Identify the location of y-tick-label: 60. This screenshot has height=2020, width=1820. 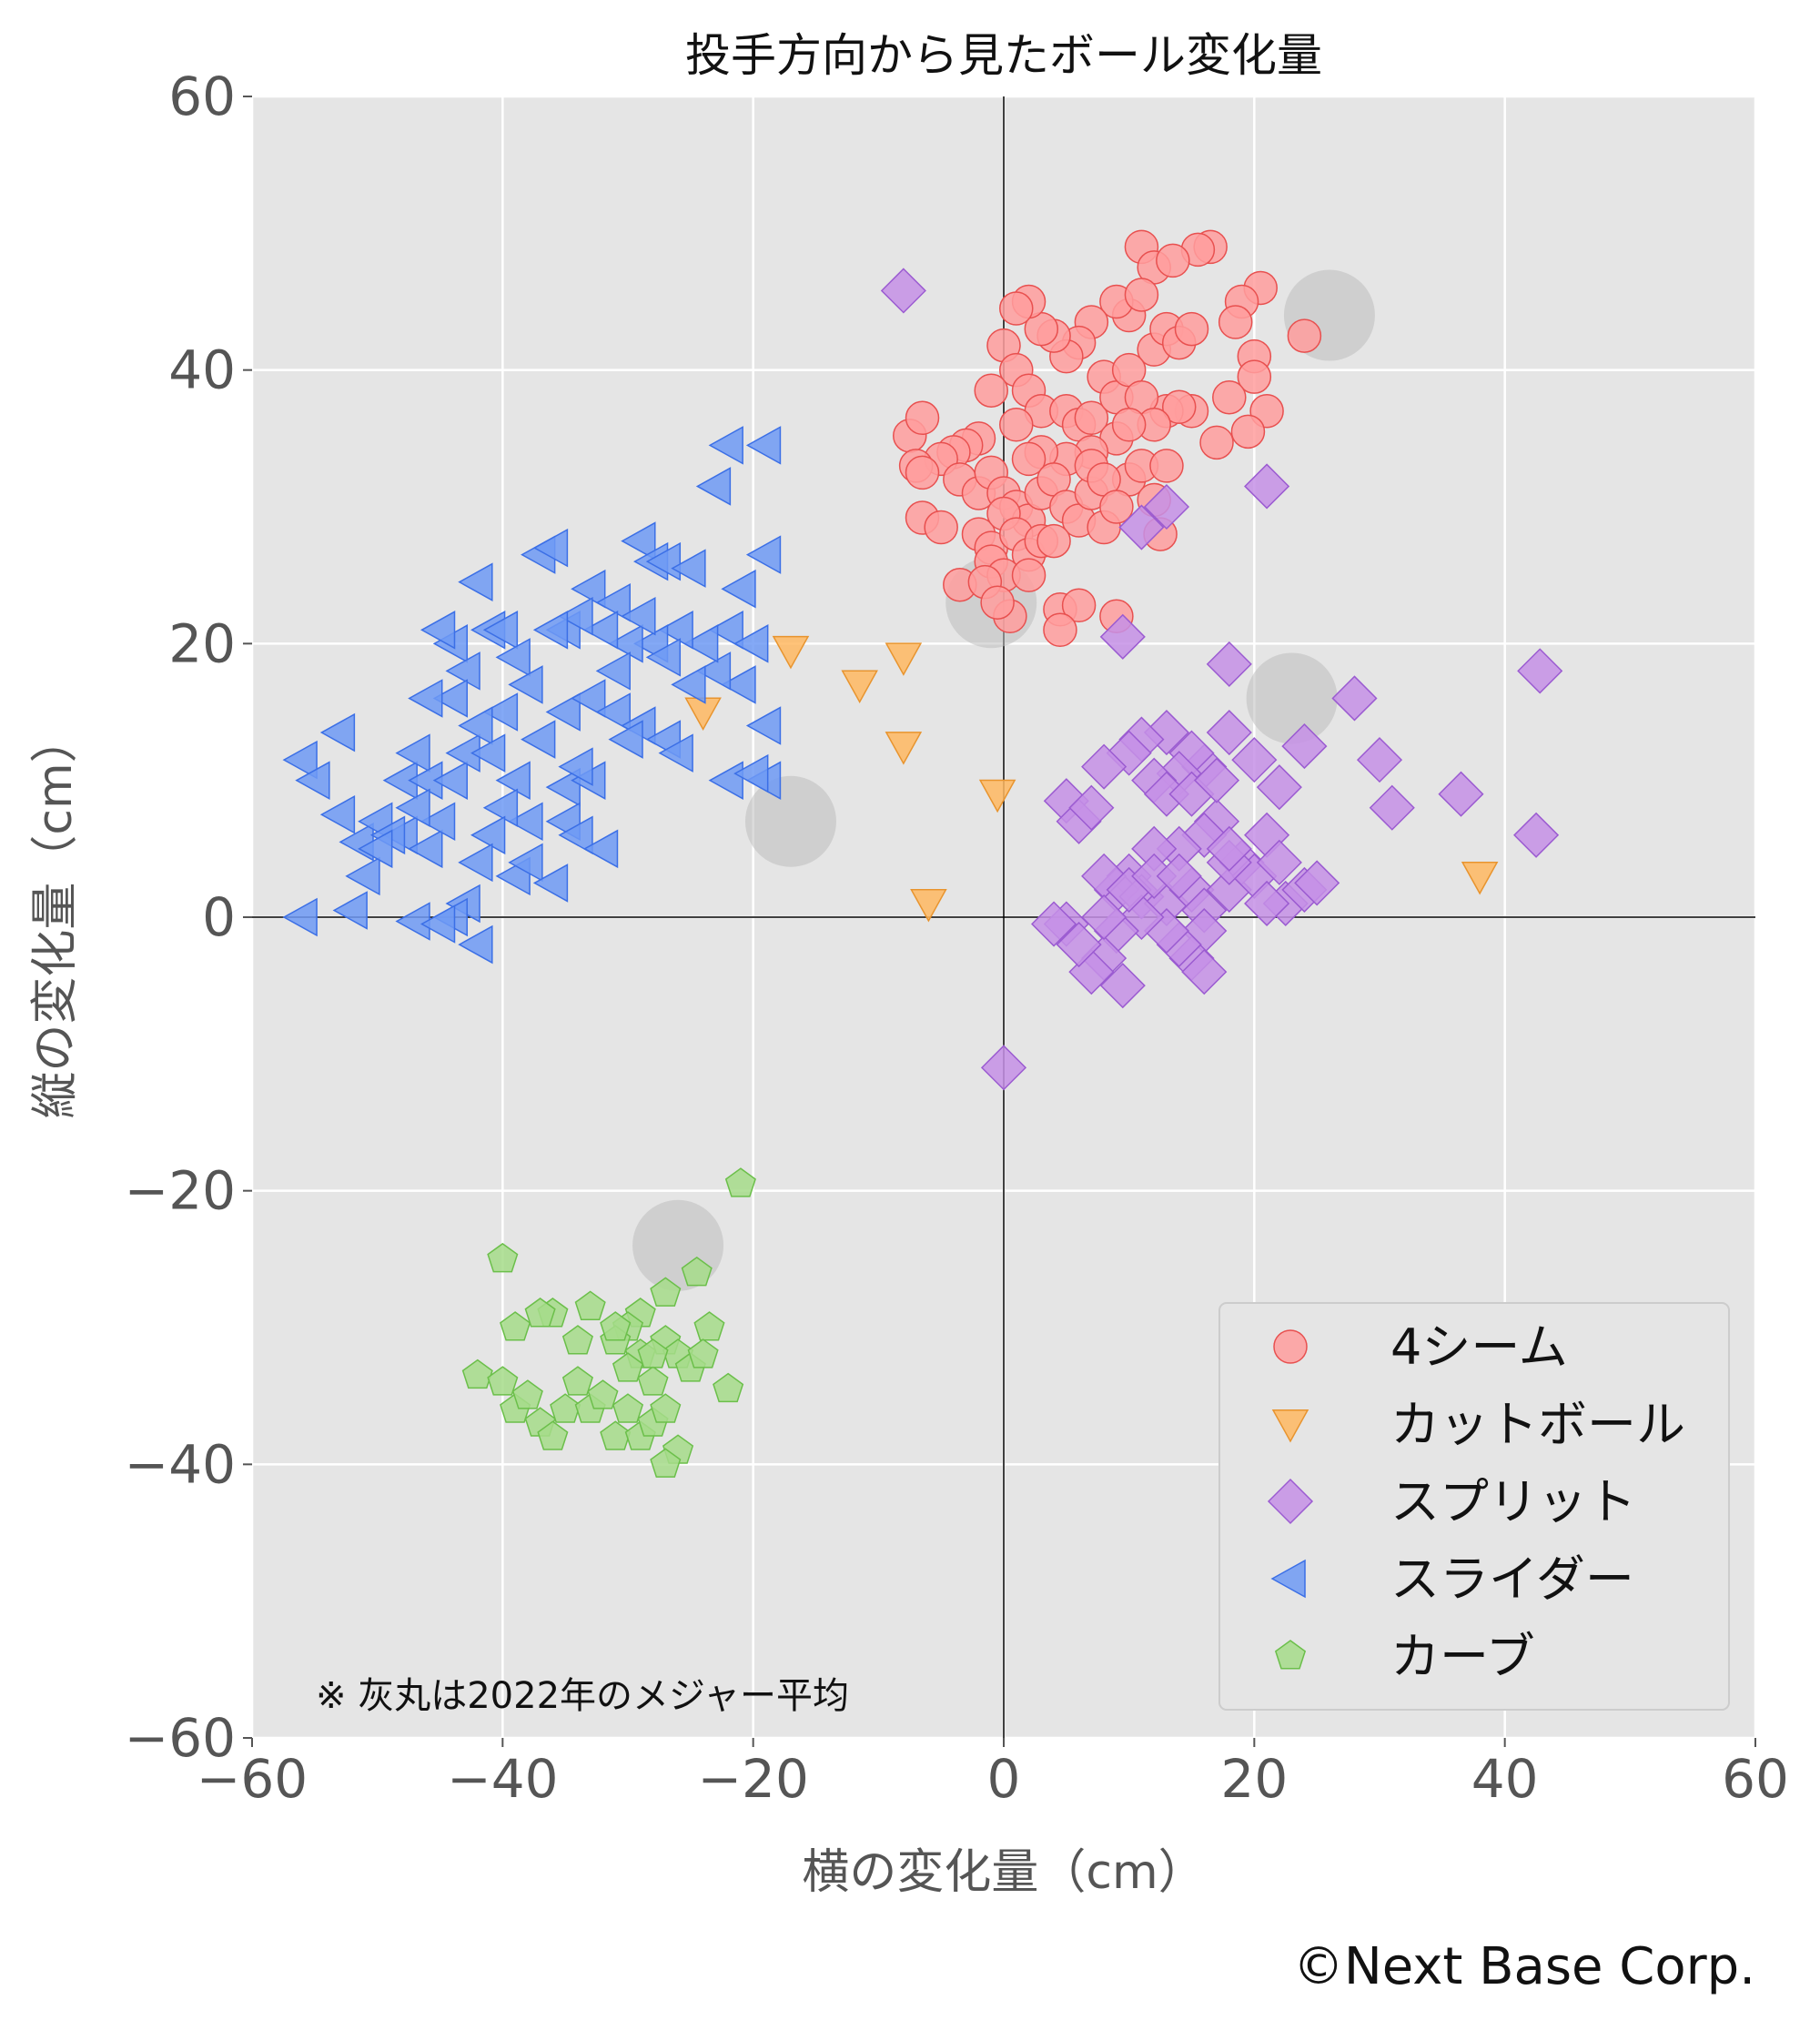
(202, 97).